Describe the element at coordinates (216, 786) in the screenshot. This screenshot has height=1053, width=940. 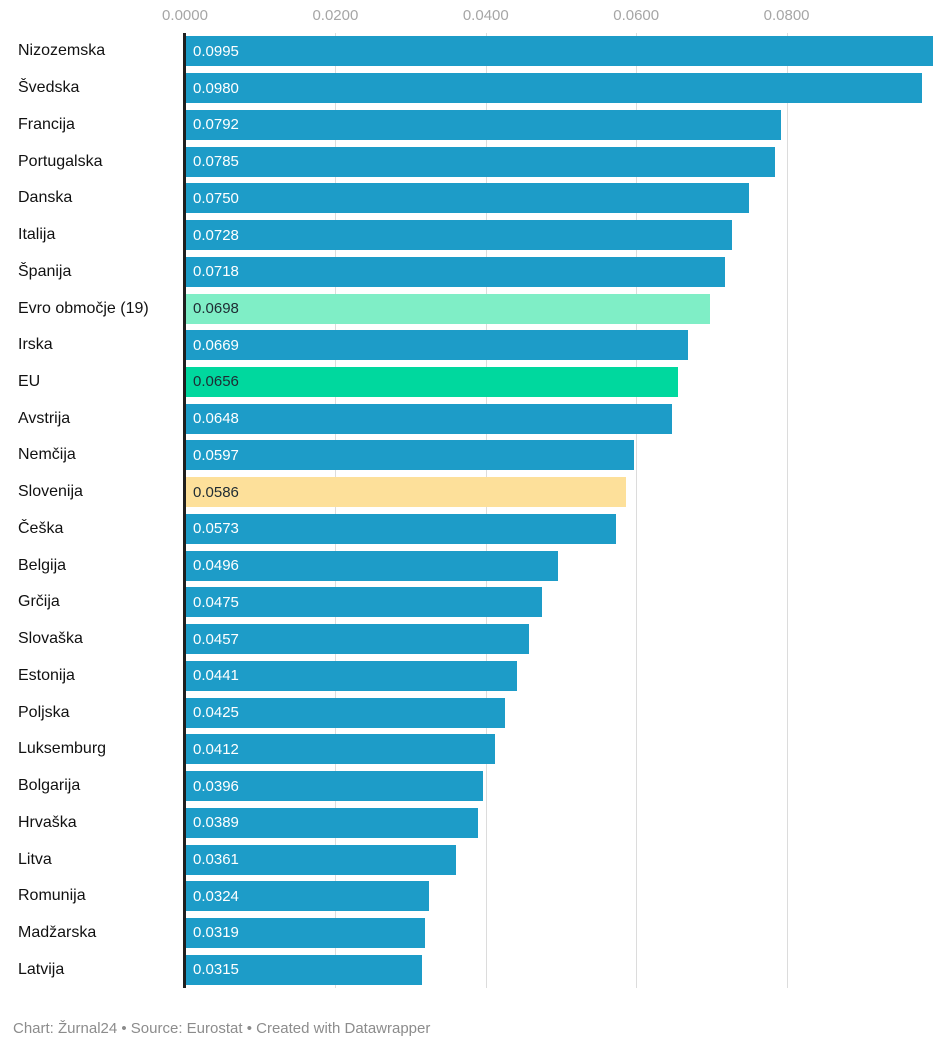
I see `bar-value-label: 0.0396` at that location.